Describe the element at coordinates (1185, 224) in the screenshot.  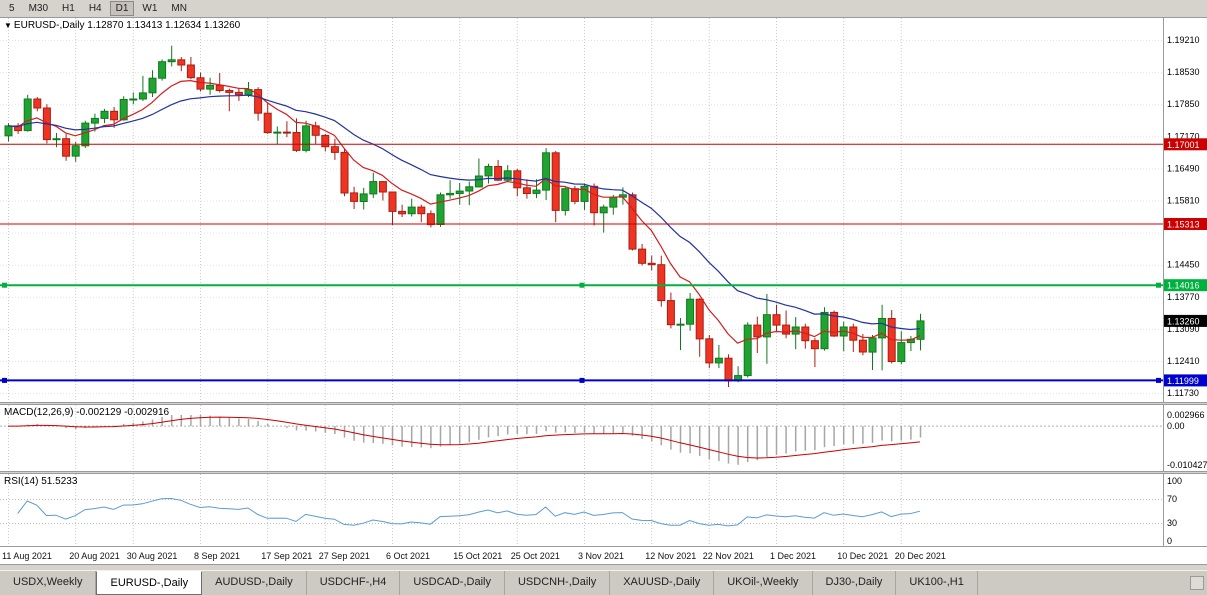
I see `price-badge-1-15313: 1.15313` at that location.